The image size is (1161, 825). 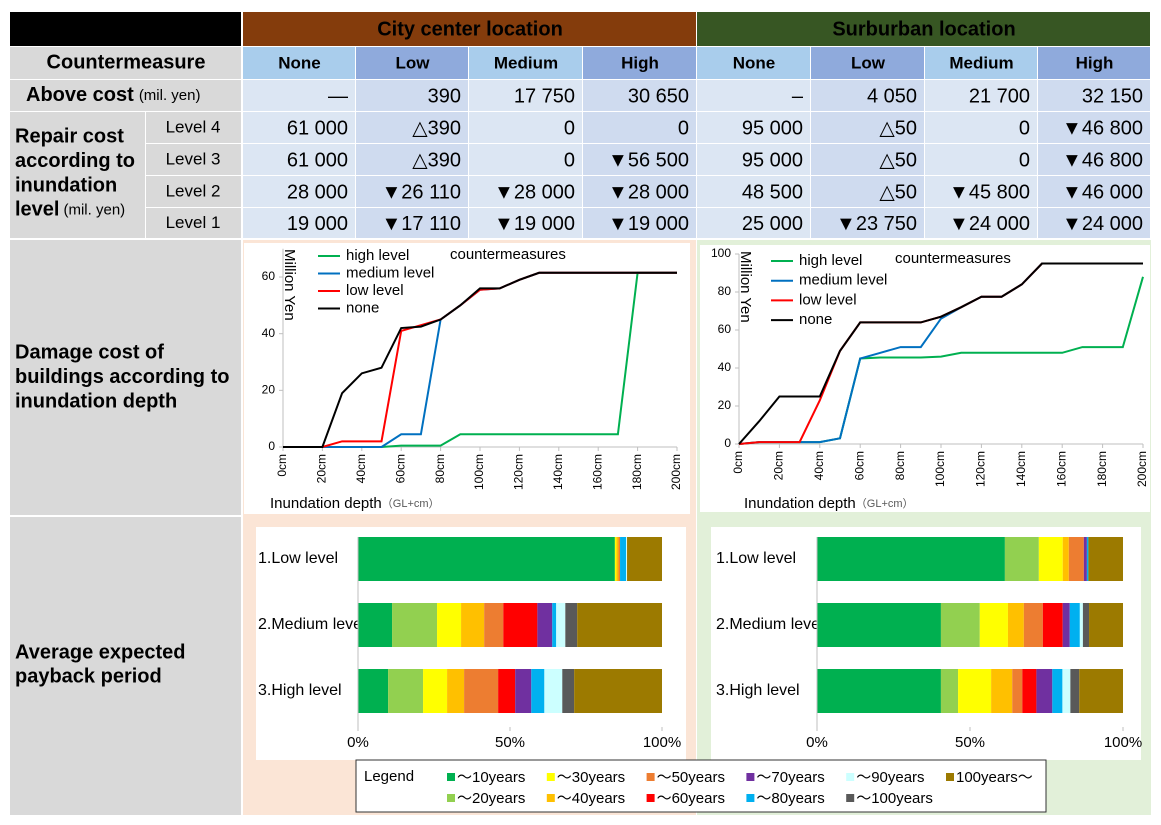 I want to click on x-tick-label: 0cm, so click(x=282, y=465).